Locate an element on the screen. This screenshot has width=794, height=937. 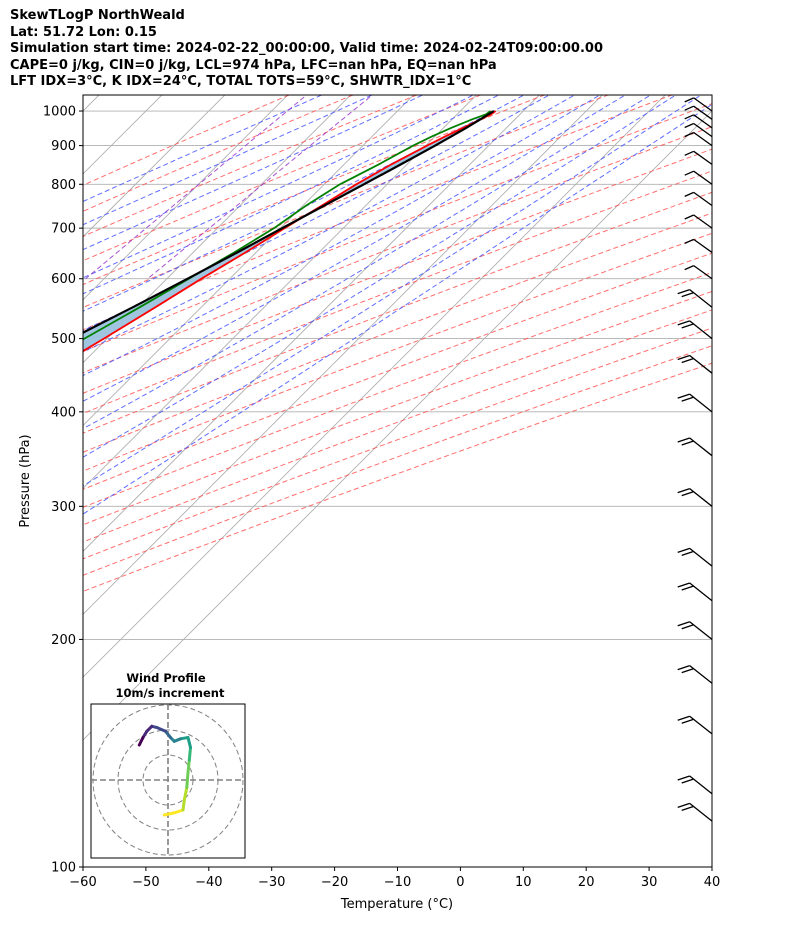
dry-adiabat is located at coordinates (219, 153).